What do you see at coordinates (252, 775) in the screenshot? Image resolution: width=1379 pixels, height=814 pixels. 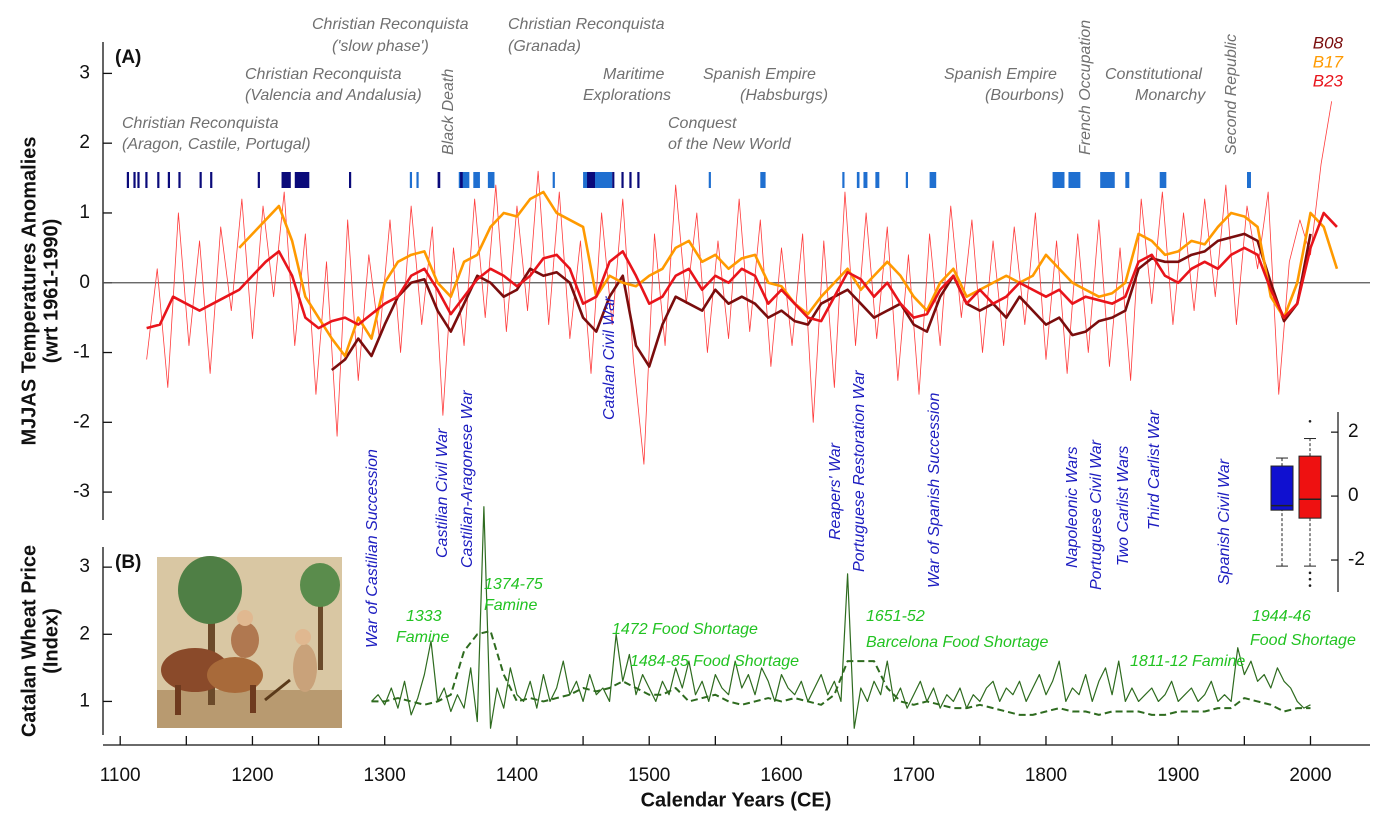 I see `x-tick-label: 1200` at bounding box center [252, 775].